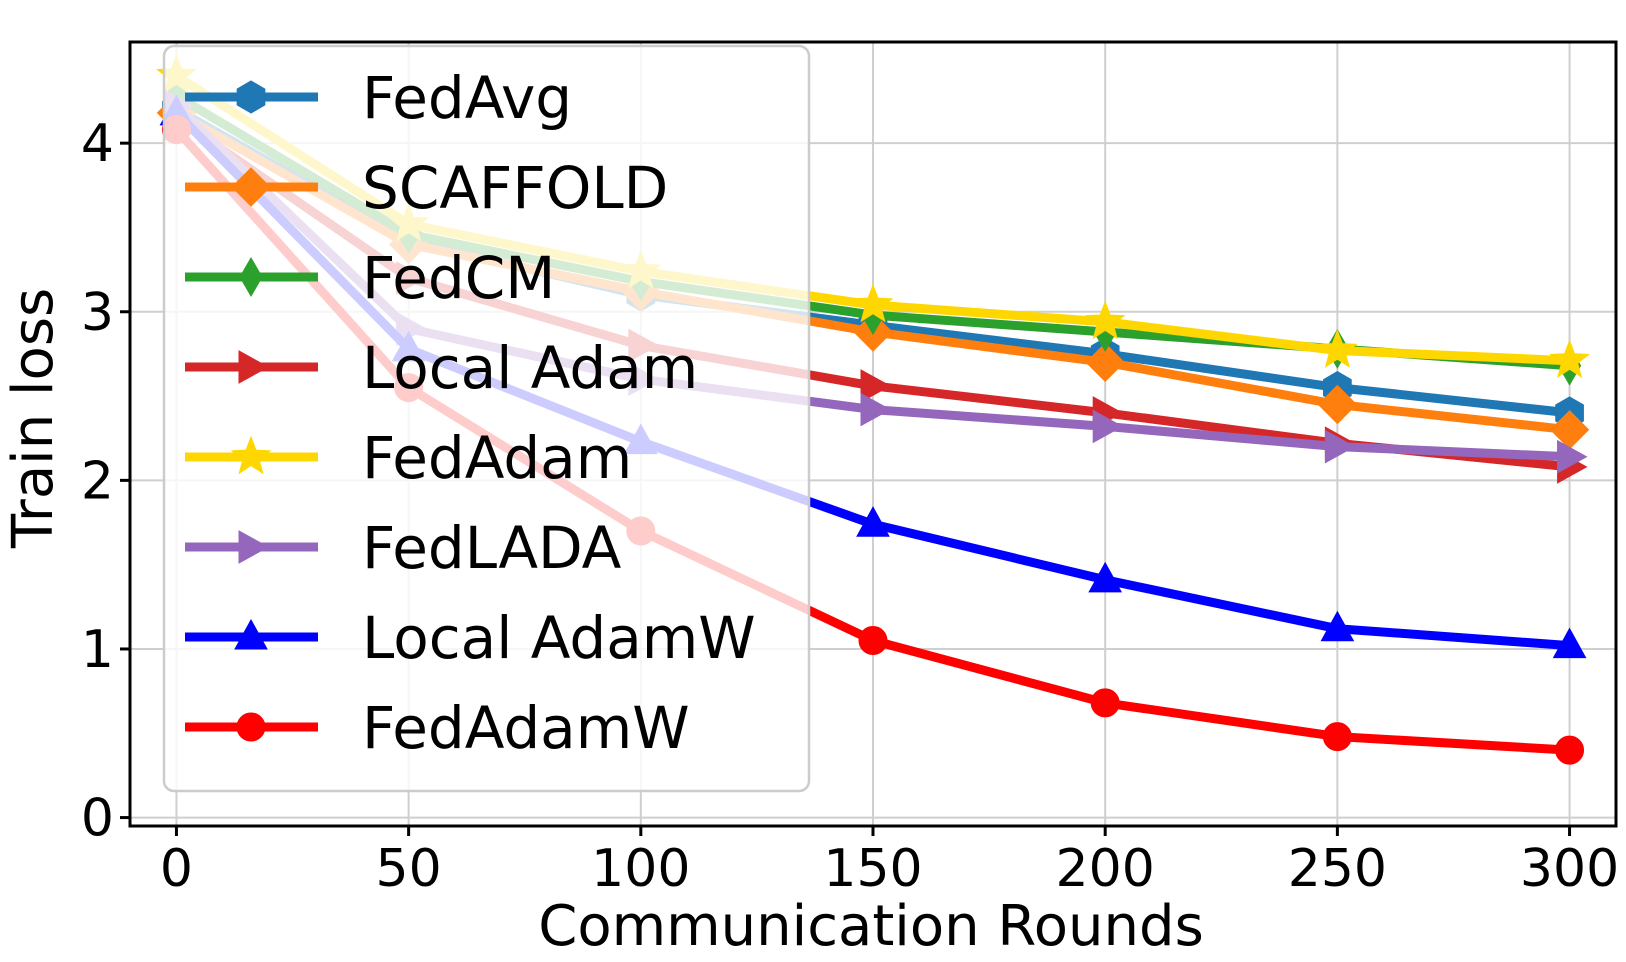 This screenshot has width=1626, height=962. What do you see at coordinates (640, 869) in the screenshot?
I see `x-tick-label: 100` at bounding box center [640, 869].